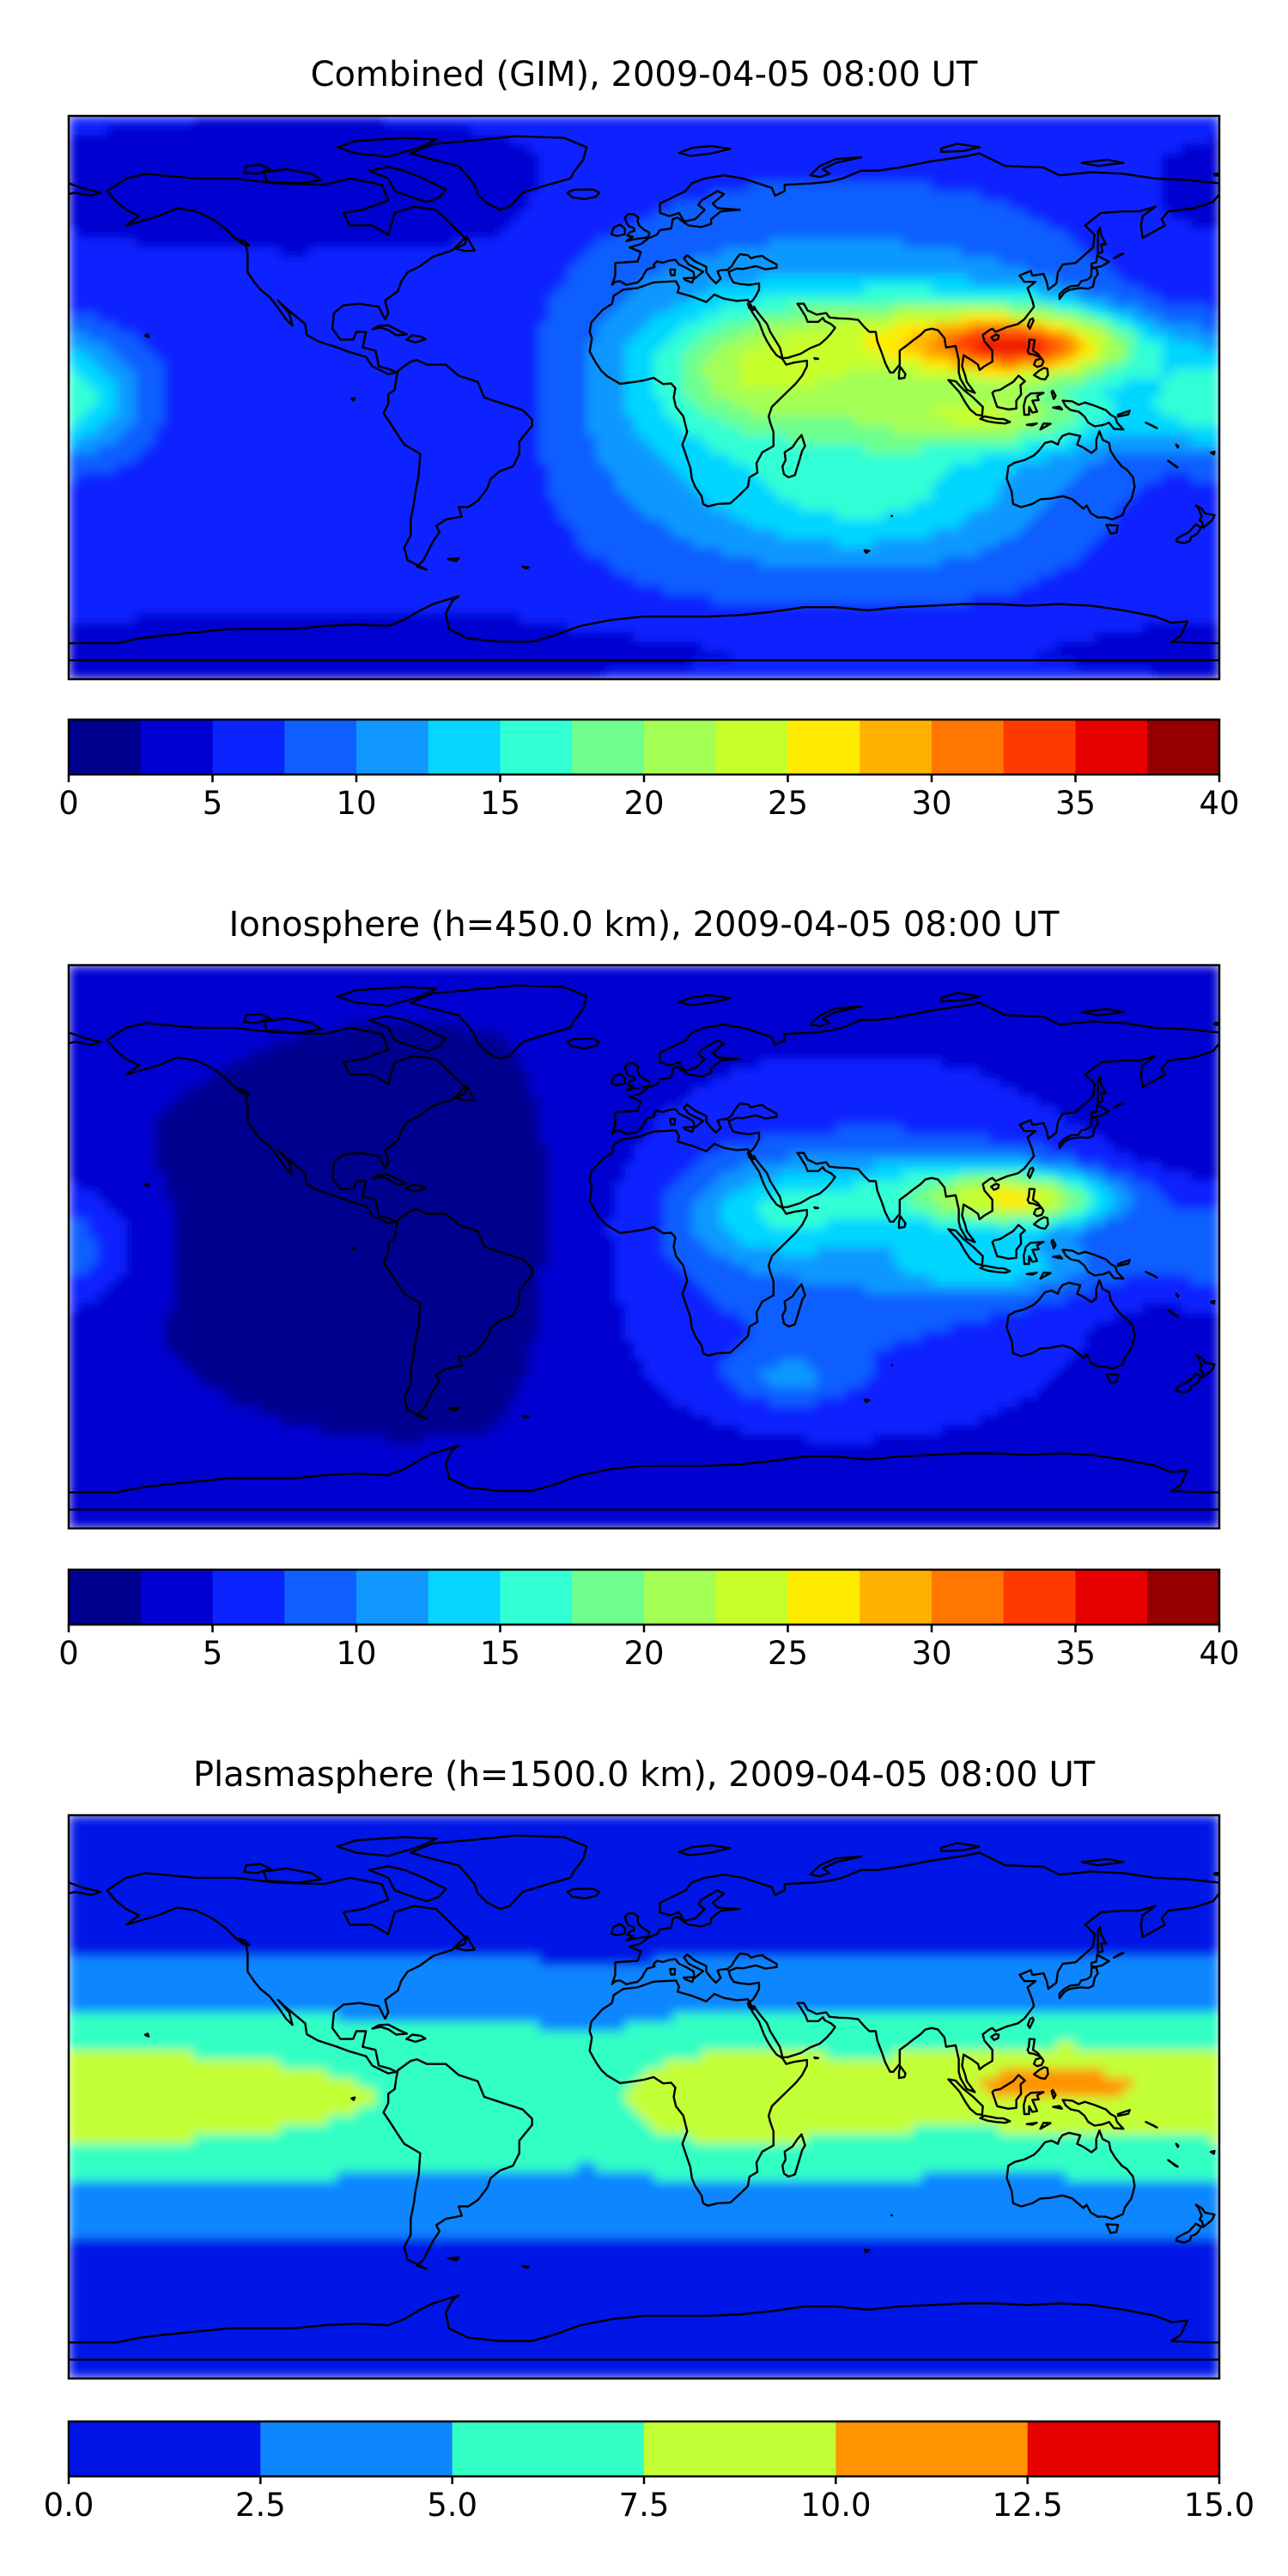 The image size is (1288, 2576). What do you see at coordinates (457, 2164) in the screenshot?
I see `coastline-south-america` at bounding box center [457, 2164].